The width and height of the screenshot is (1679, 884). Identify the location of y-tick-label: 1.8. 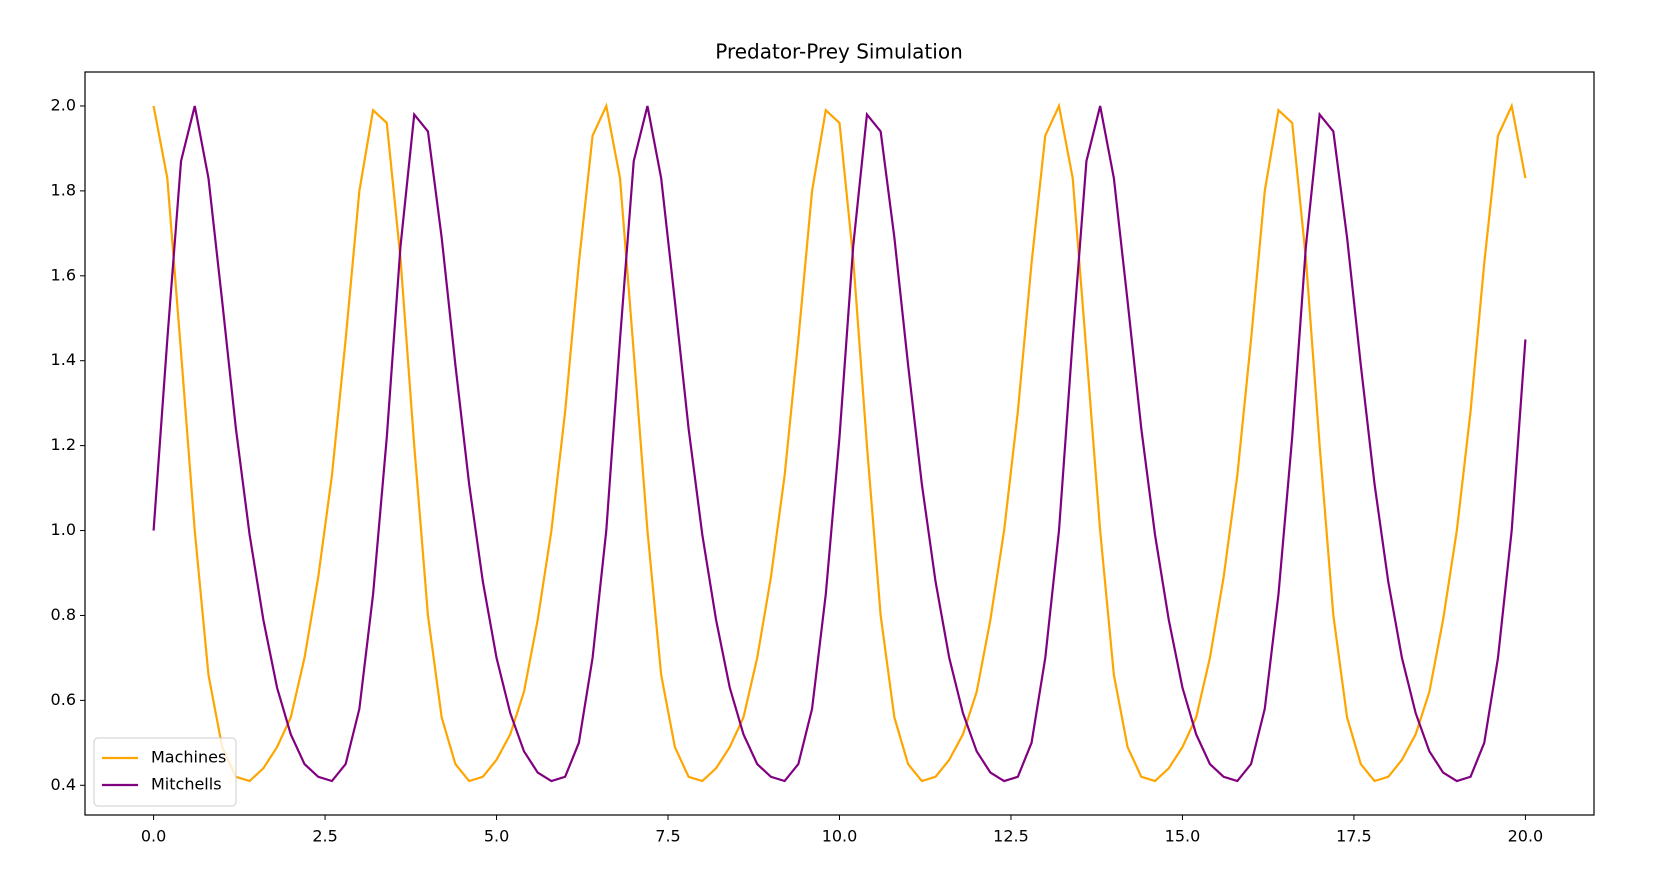
(63, 189).